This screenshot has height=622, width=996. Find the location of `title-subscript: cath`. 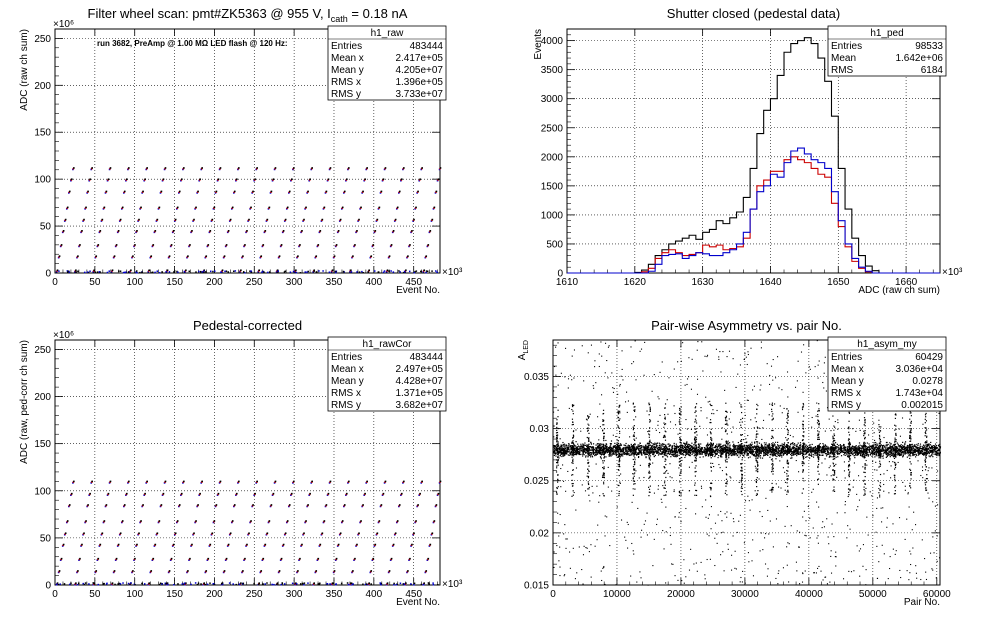

title-subscript: cath is located at coordinates (339, 19).